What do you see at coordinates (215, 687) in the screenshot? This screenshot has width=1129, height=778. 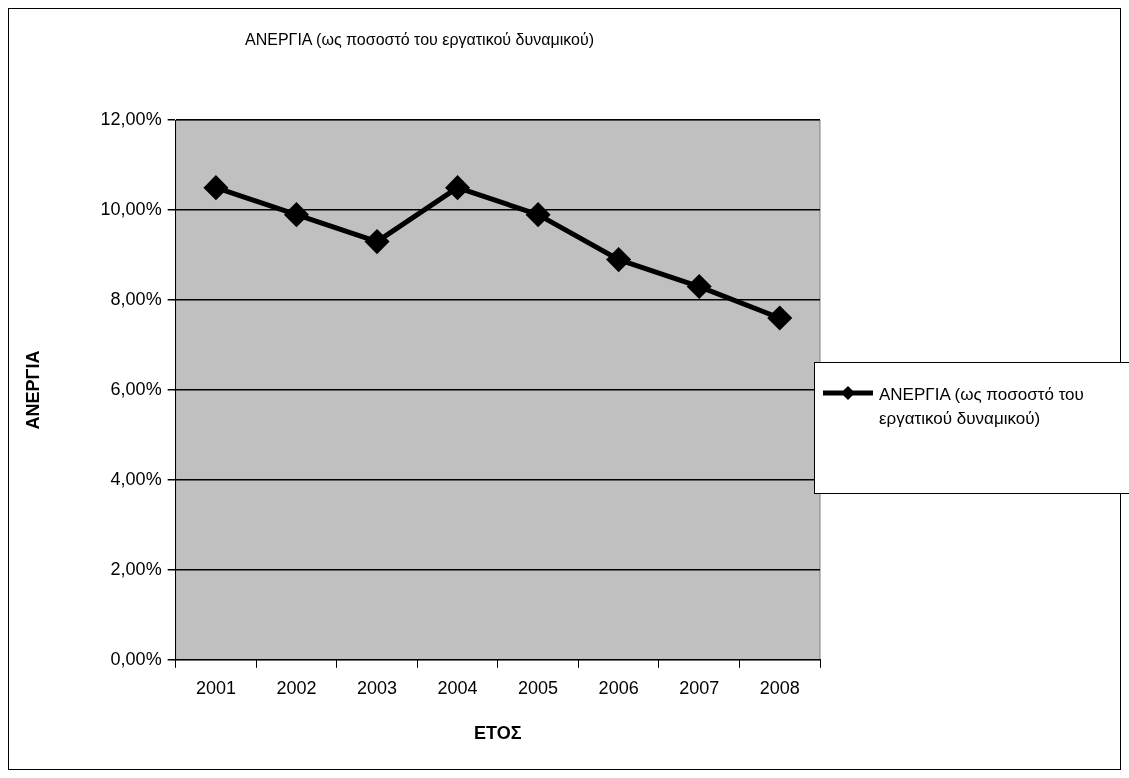 I see `x-tick-label: 2001` at bounding box center [215, 687].